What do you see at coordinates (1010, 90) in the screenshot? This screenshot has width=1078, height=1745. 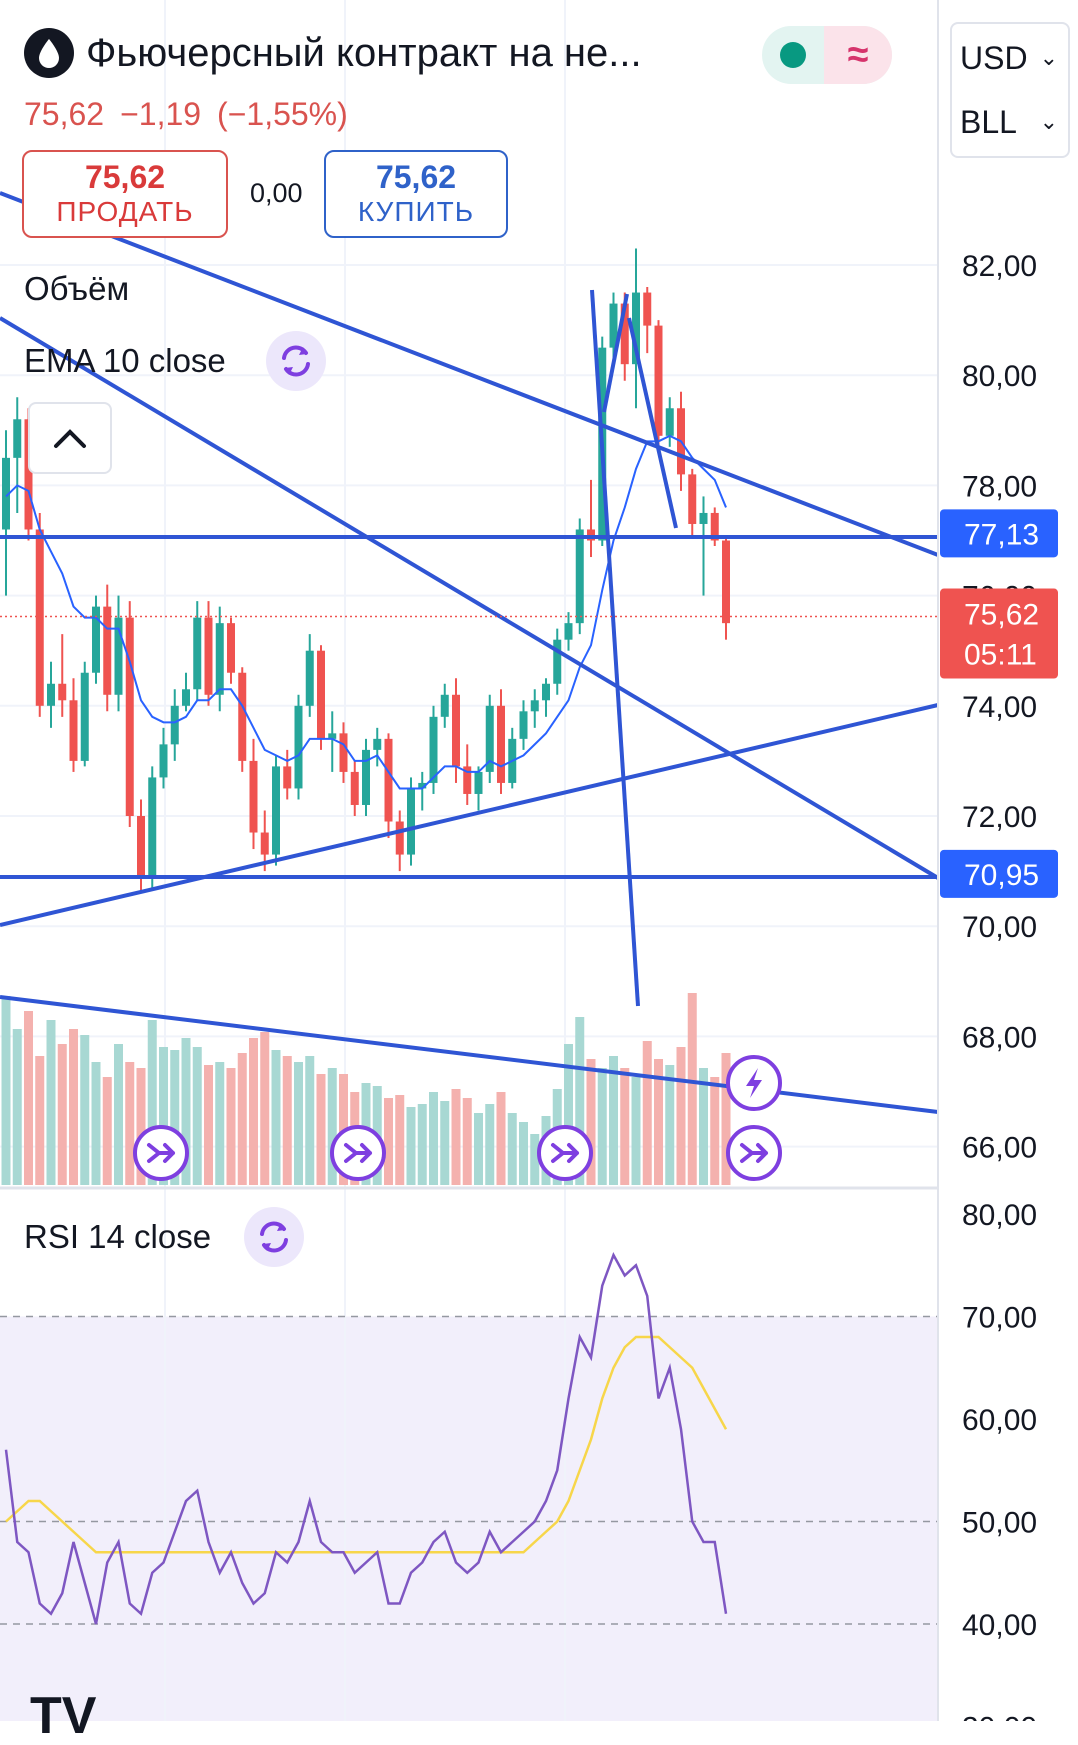 I see `currency-unit-selector: USD ⌄ BLL ⌄` at bounding box center [1010, 90].